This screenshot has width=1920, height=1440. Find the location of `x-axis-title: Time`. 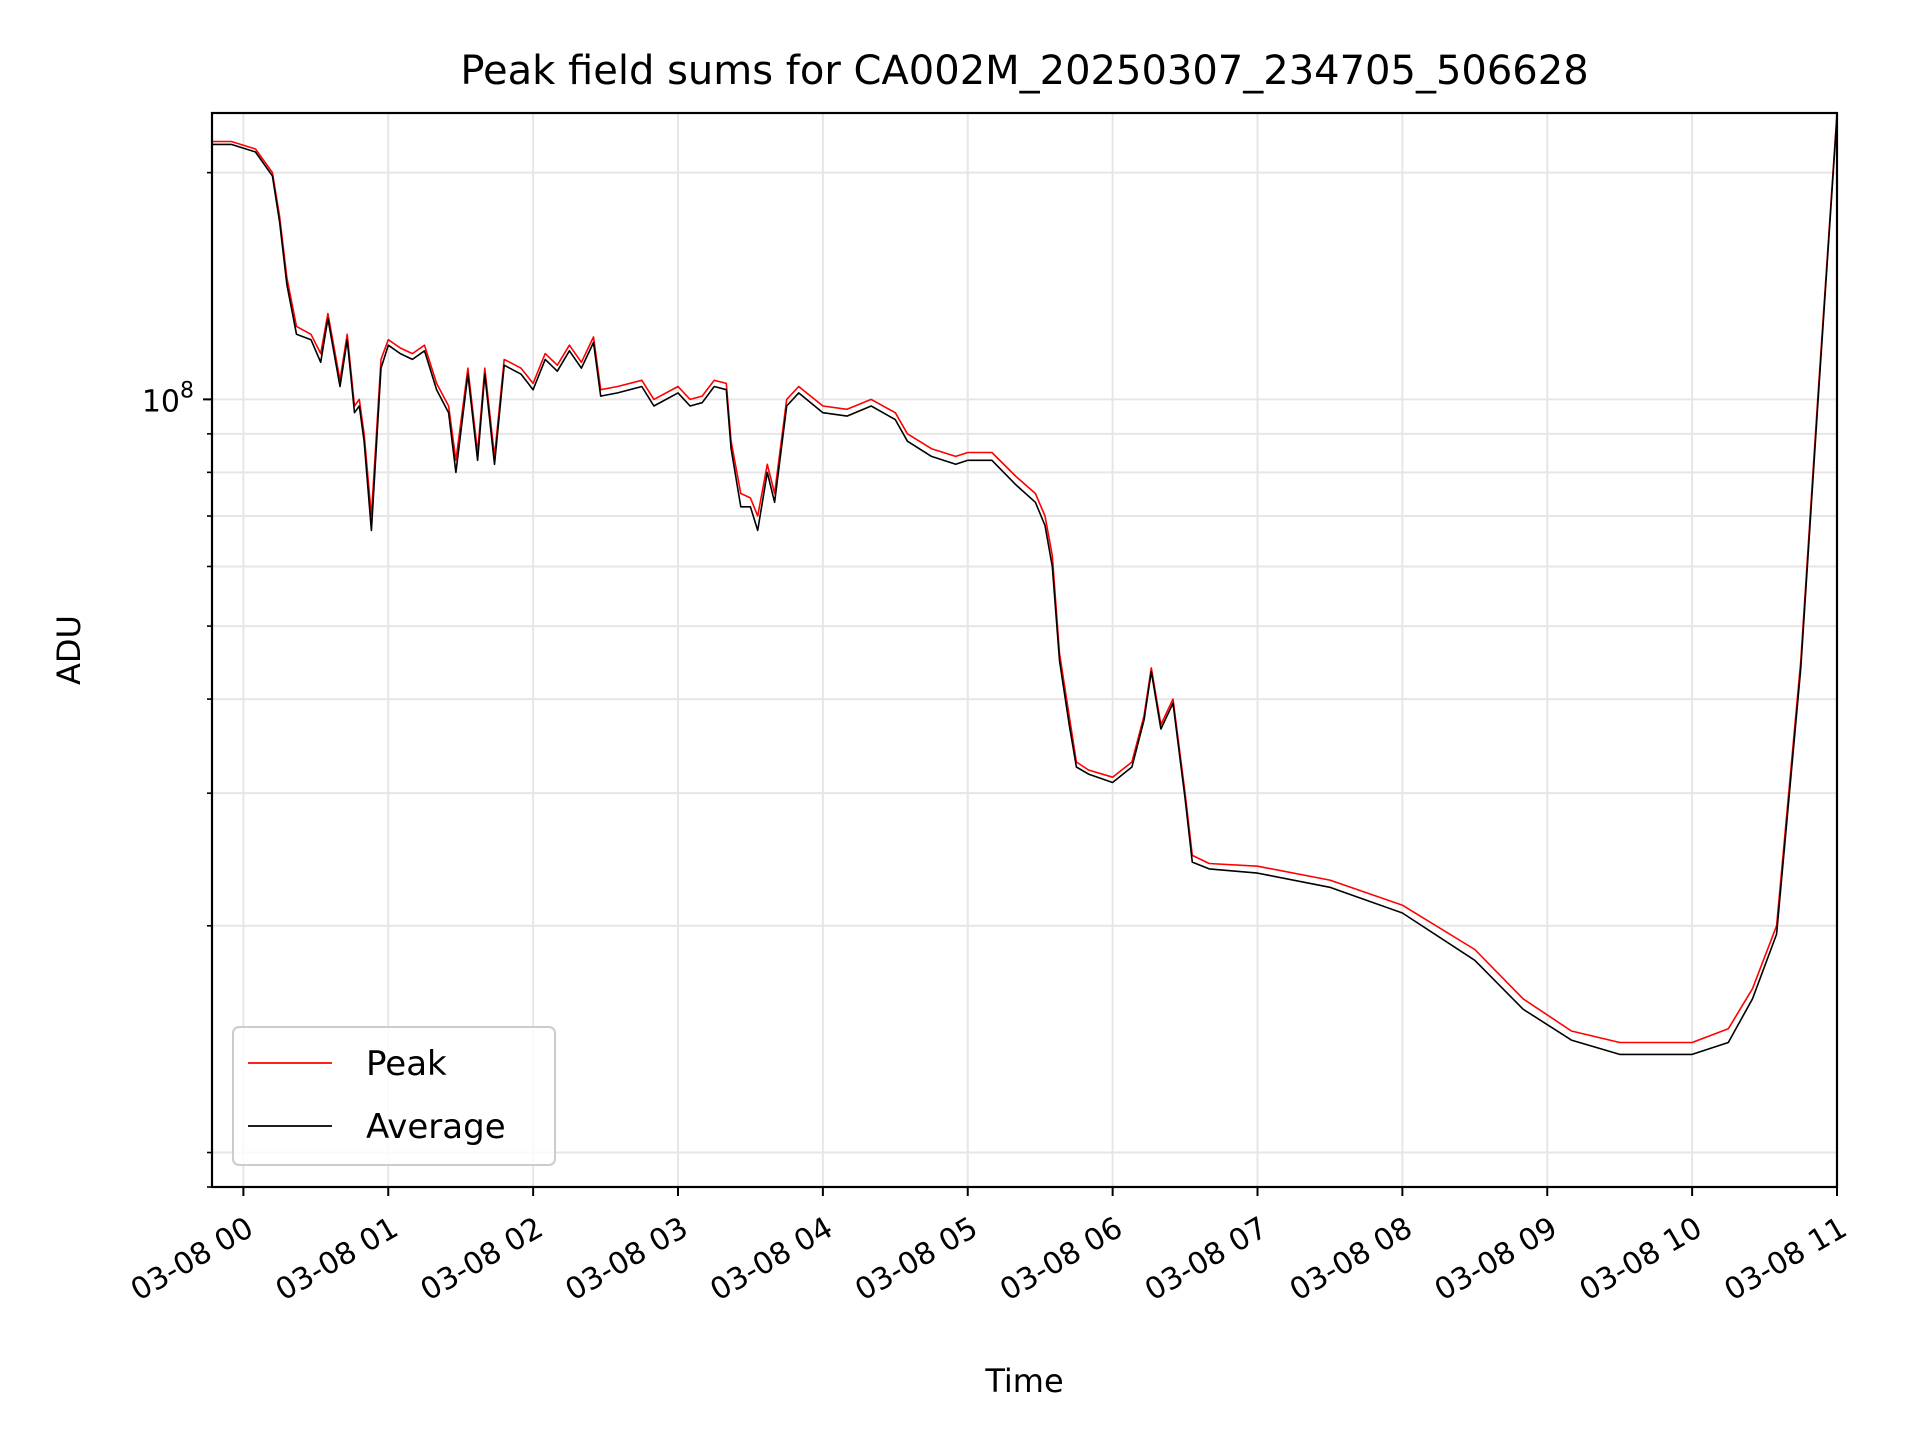

x-axis-title: Time is located at coordinates (1023, 1381).